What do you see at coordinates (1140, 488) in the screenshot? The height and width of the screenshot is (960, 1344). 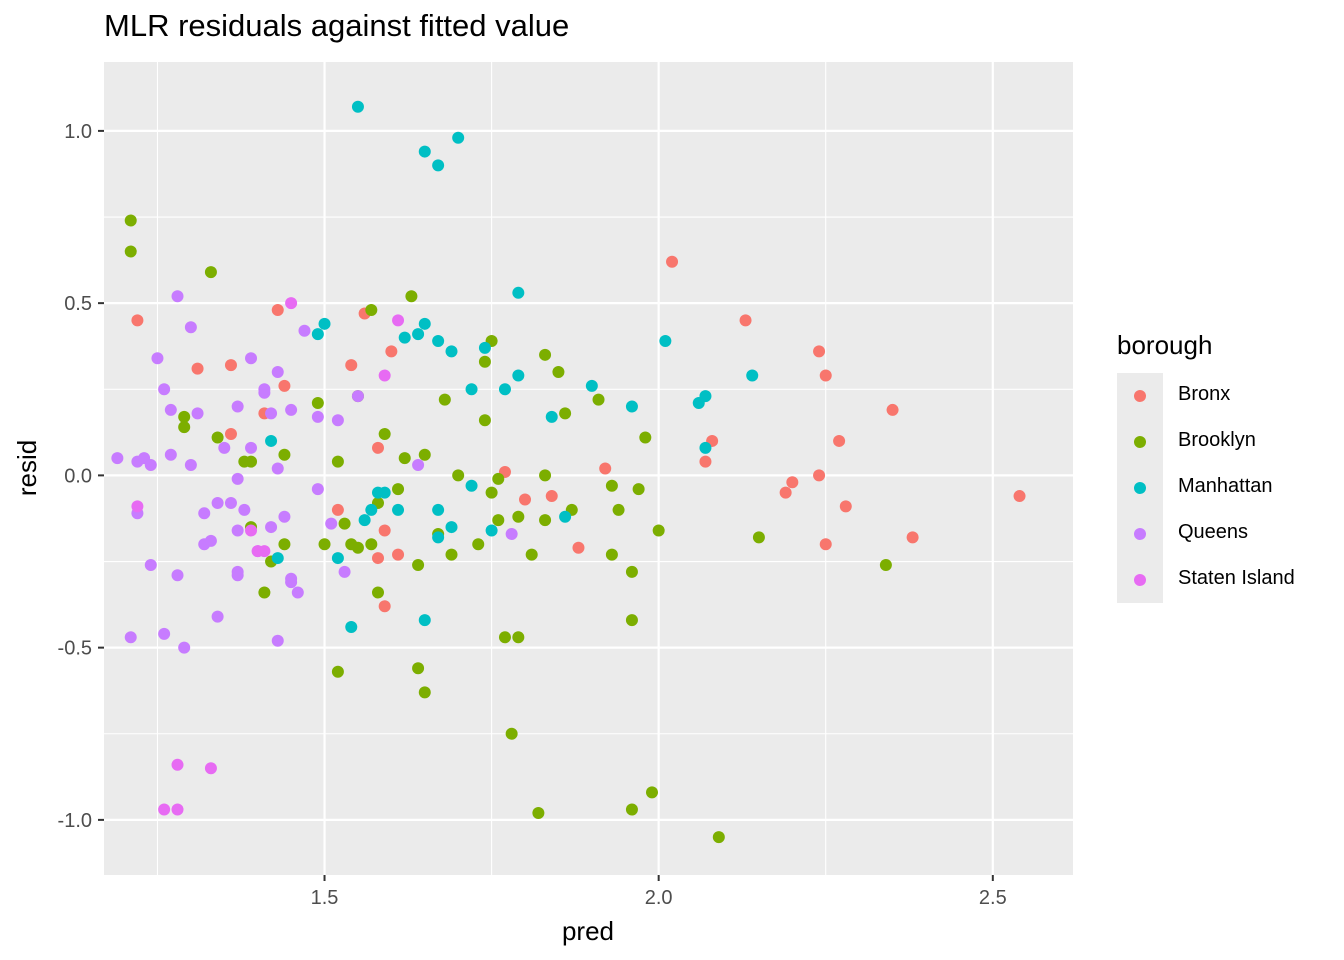 I see `legend-dot-manhattan` at bounding box center [1140, 488].